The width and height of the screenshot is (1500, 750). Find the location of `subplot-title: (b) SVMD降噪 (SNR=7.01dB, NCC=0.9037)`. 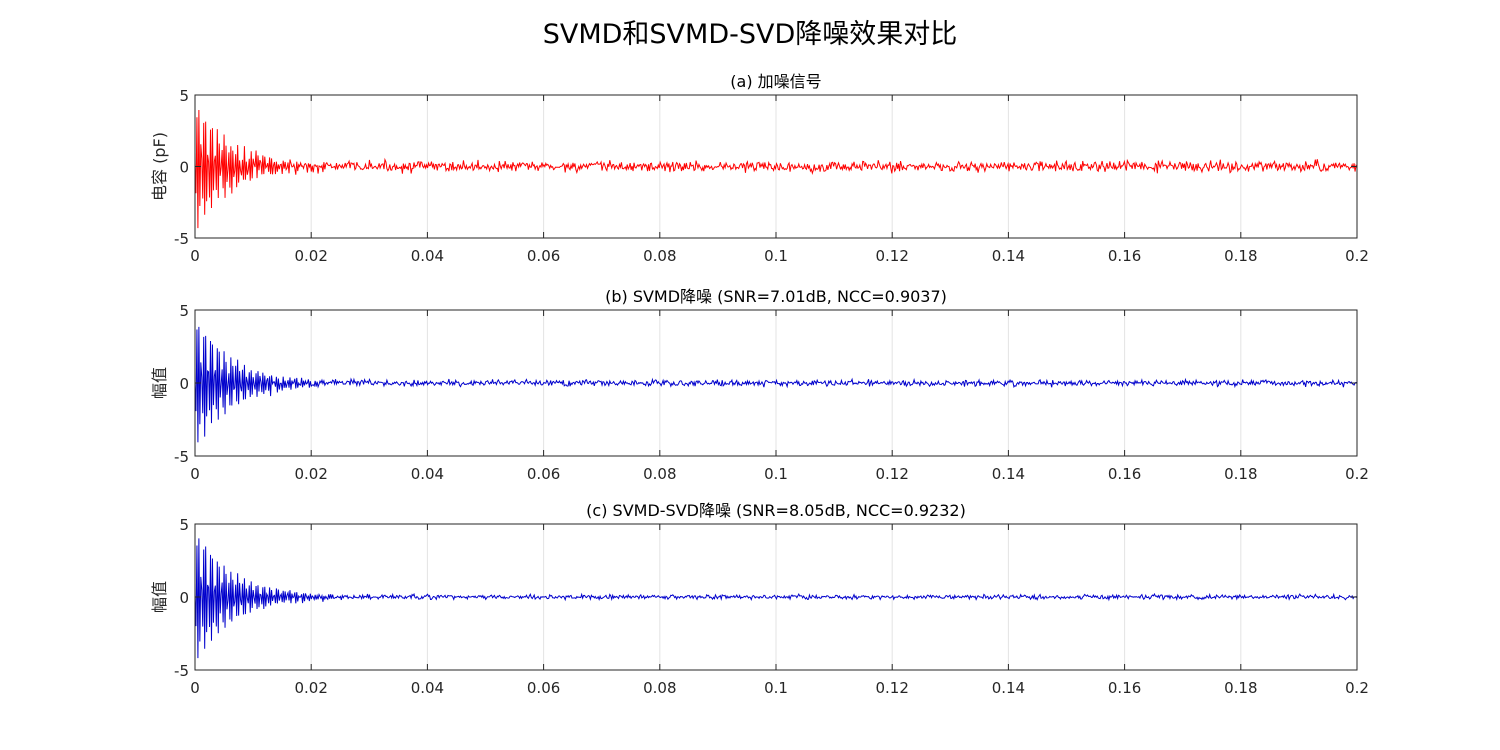

subplot-title: (b) SVMD降噪 (SNR=7.01dB, NCC=0.9037) is located at coordinates (776, 296).